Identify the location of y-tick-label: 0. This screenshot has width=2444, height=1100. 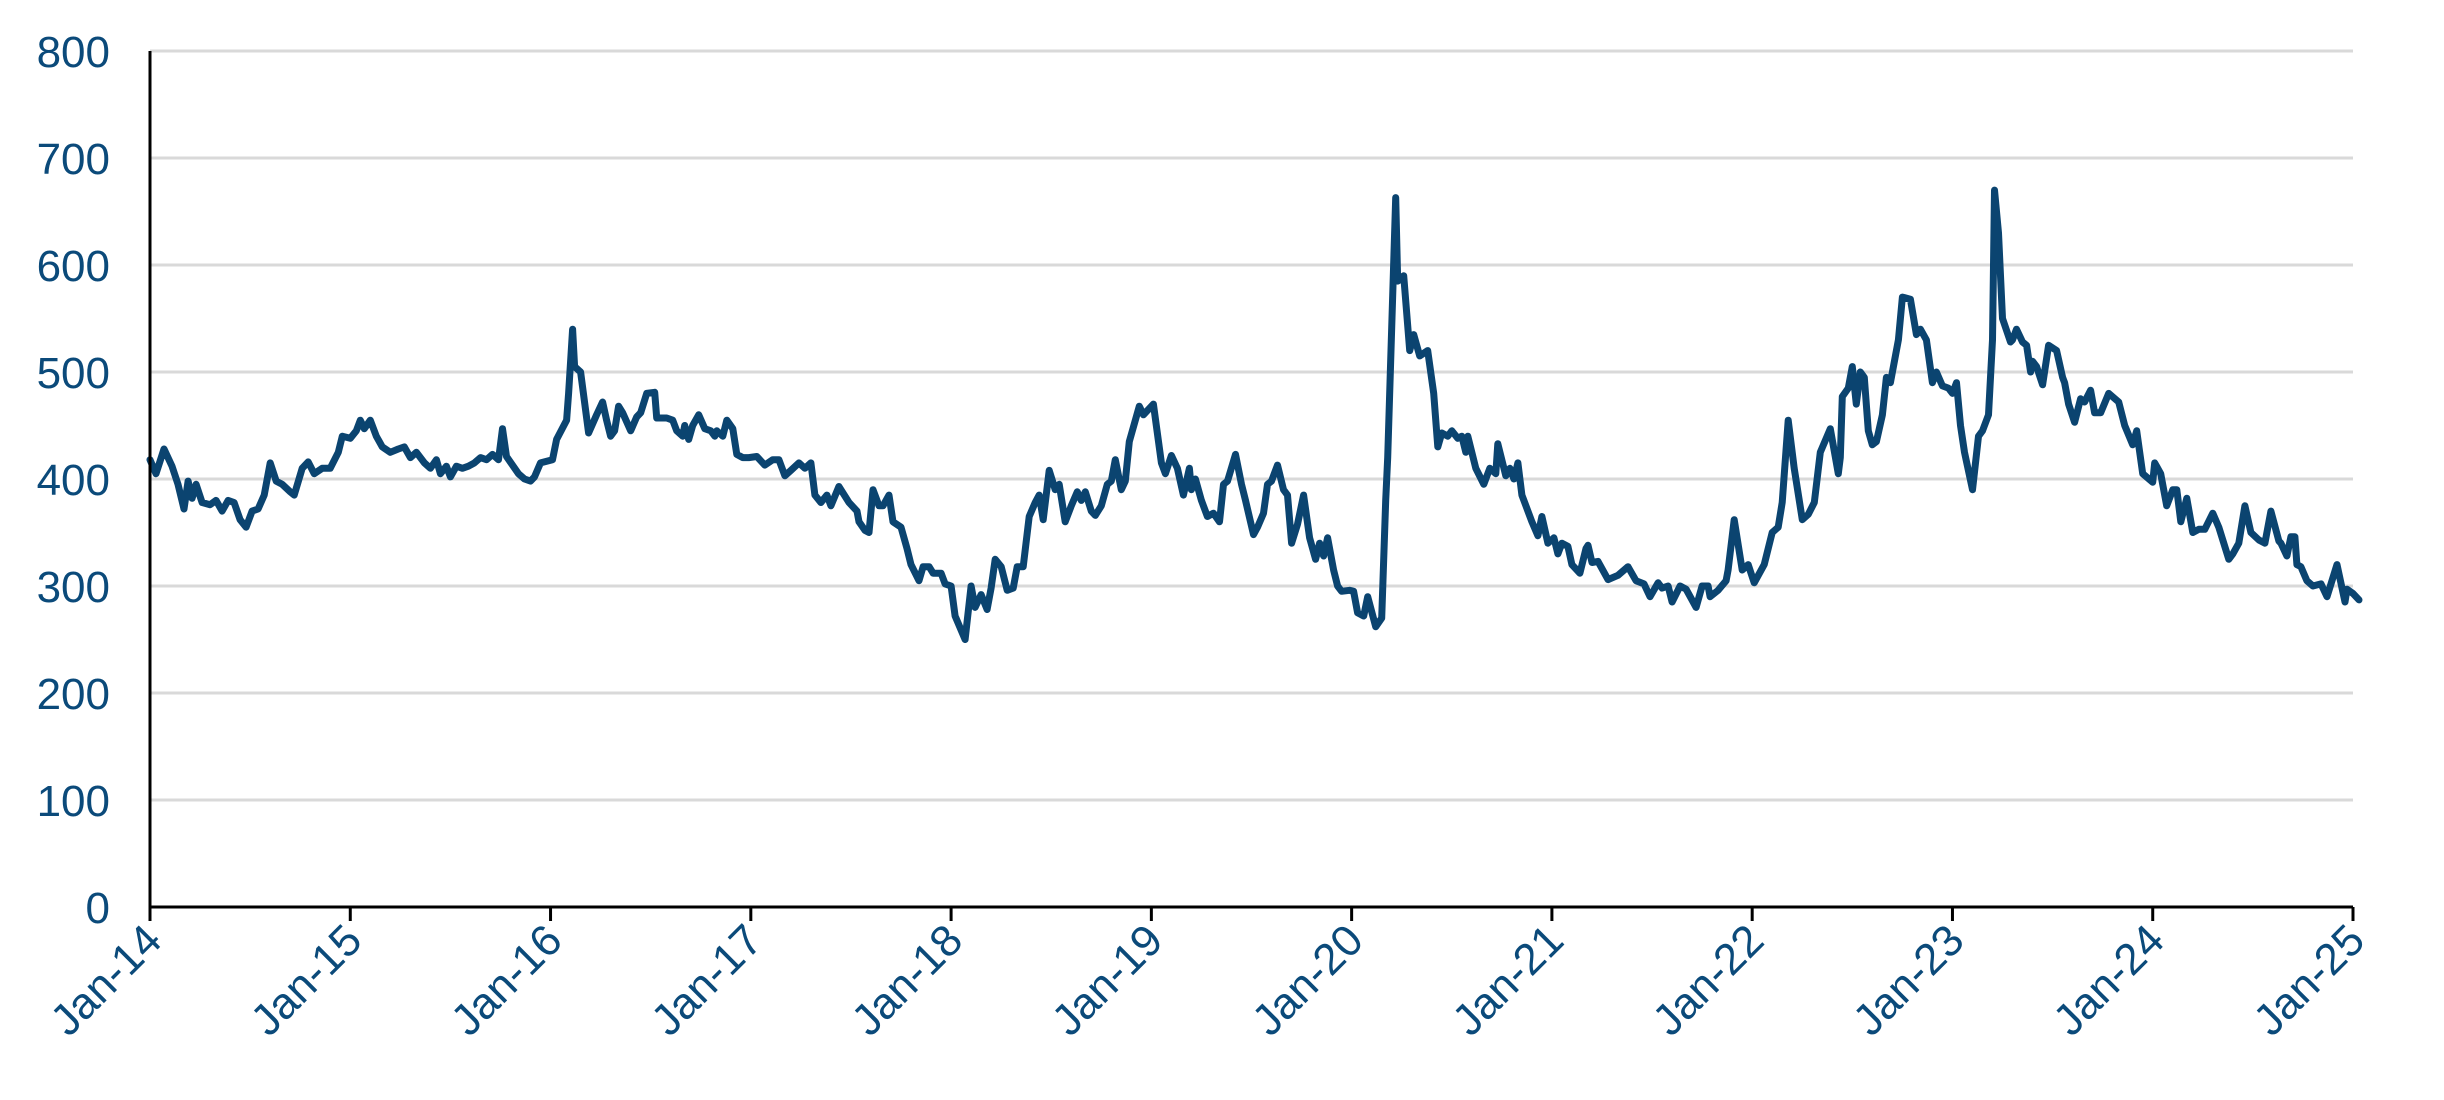
(98, 908).